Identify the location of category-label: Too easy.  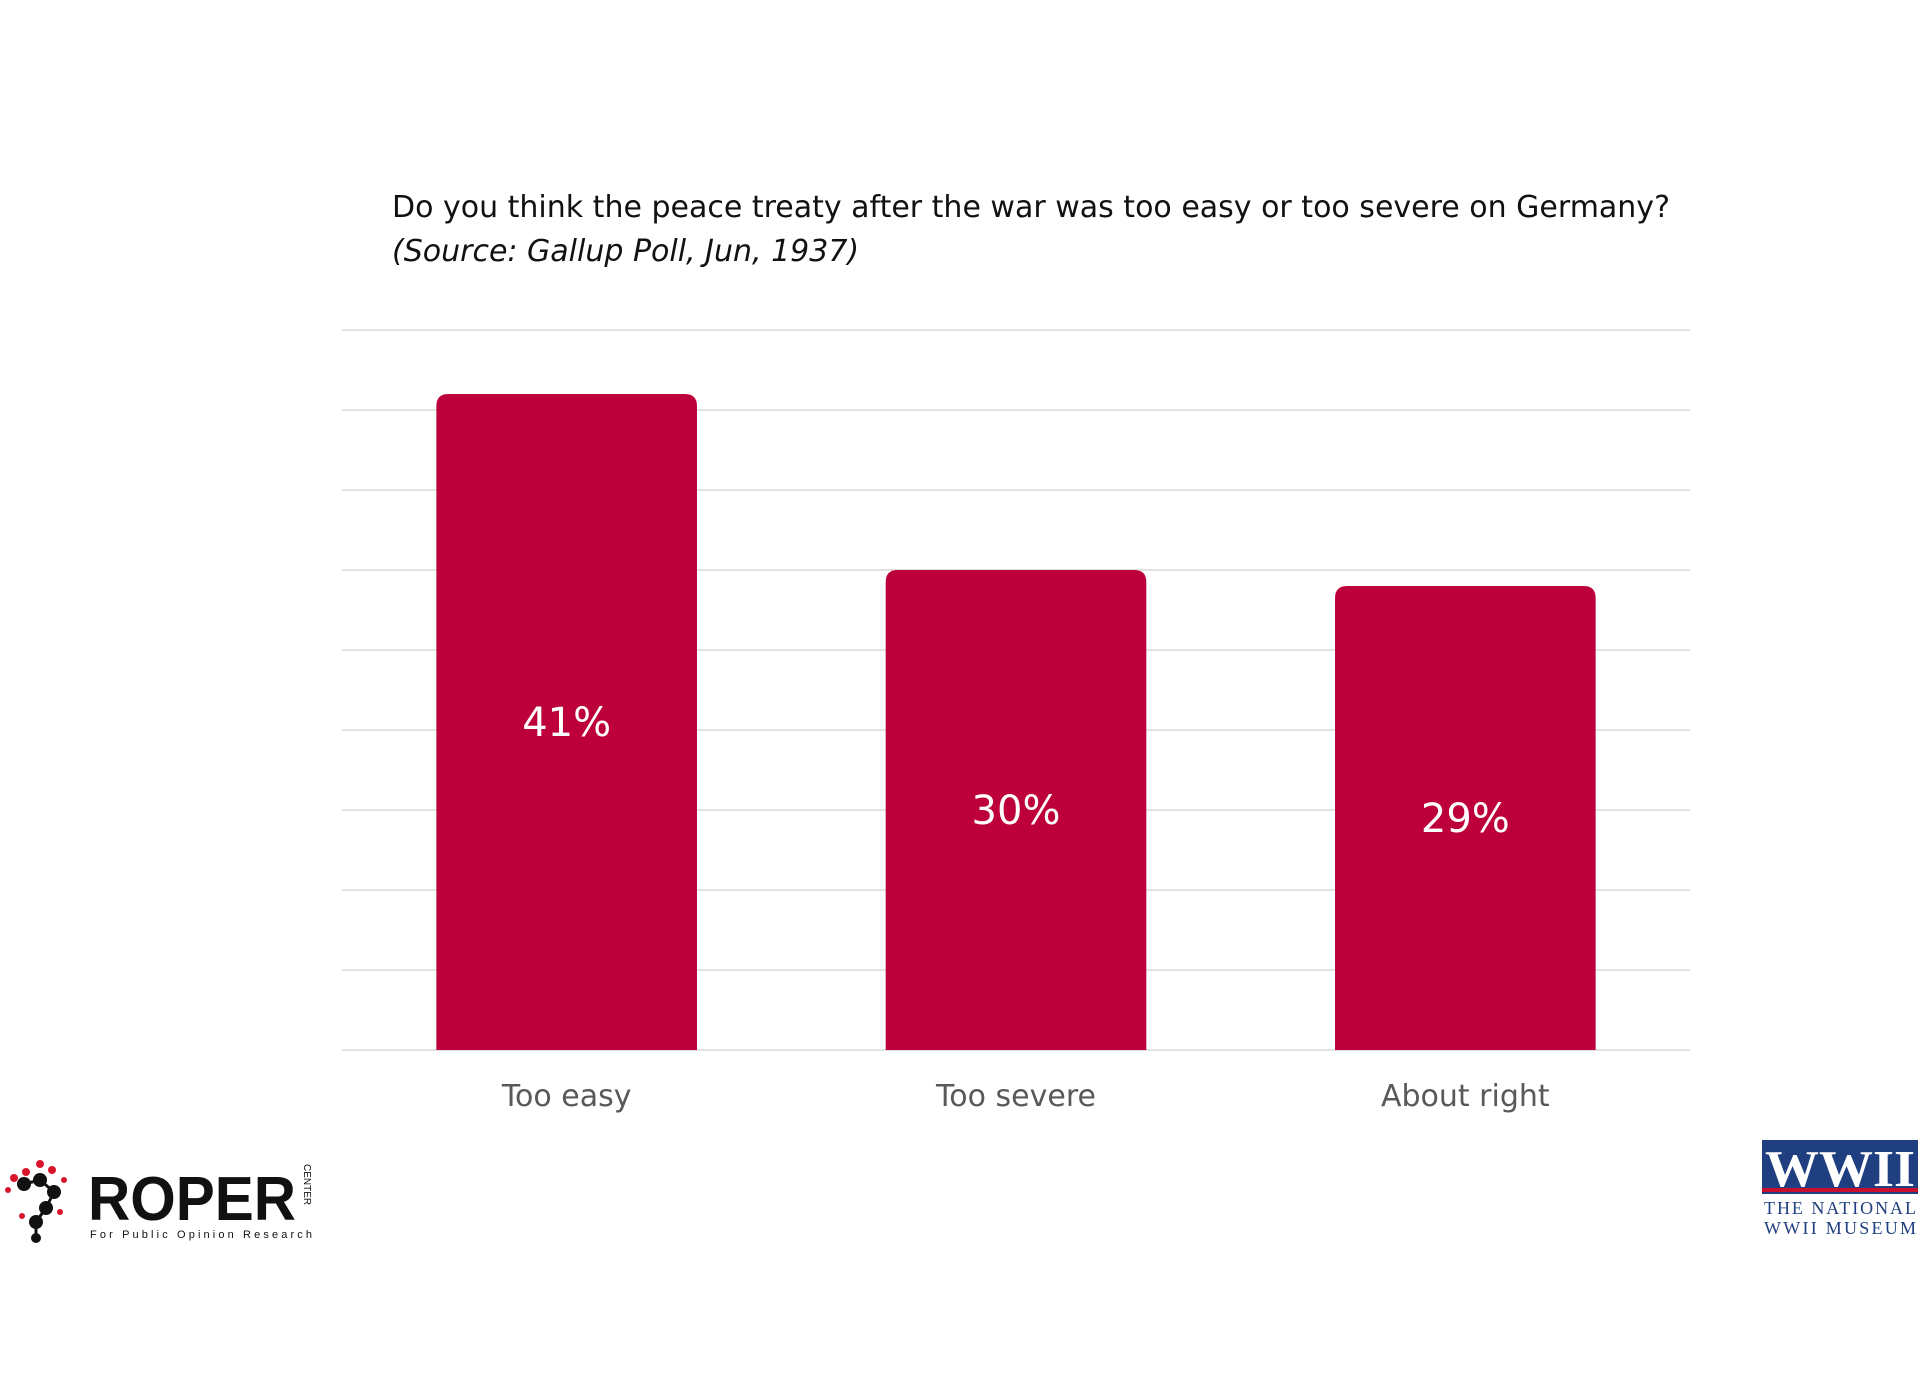
(566, 1096).